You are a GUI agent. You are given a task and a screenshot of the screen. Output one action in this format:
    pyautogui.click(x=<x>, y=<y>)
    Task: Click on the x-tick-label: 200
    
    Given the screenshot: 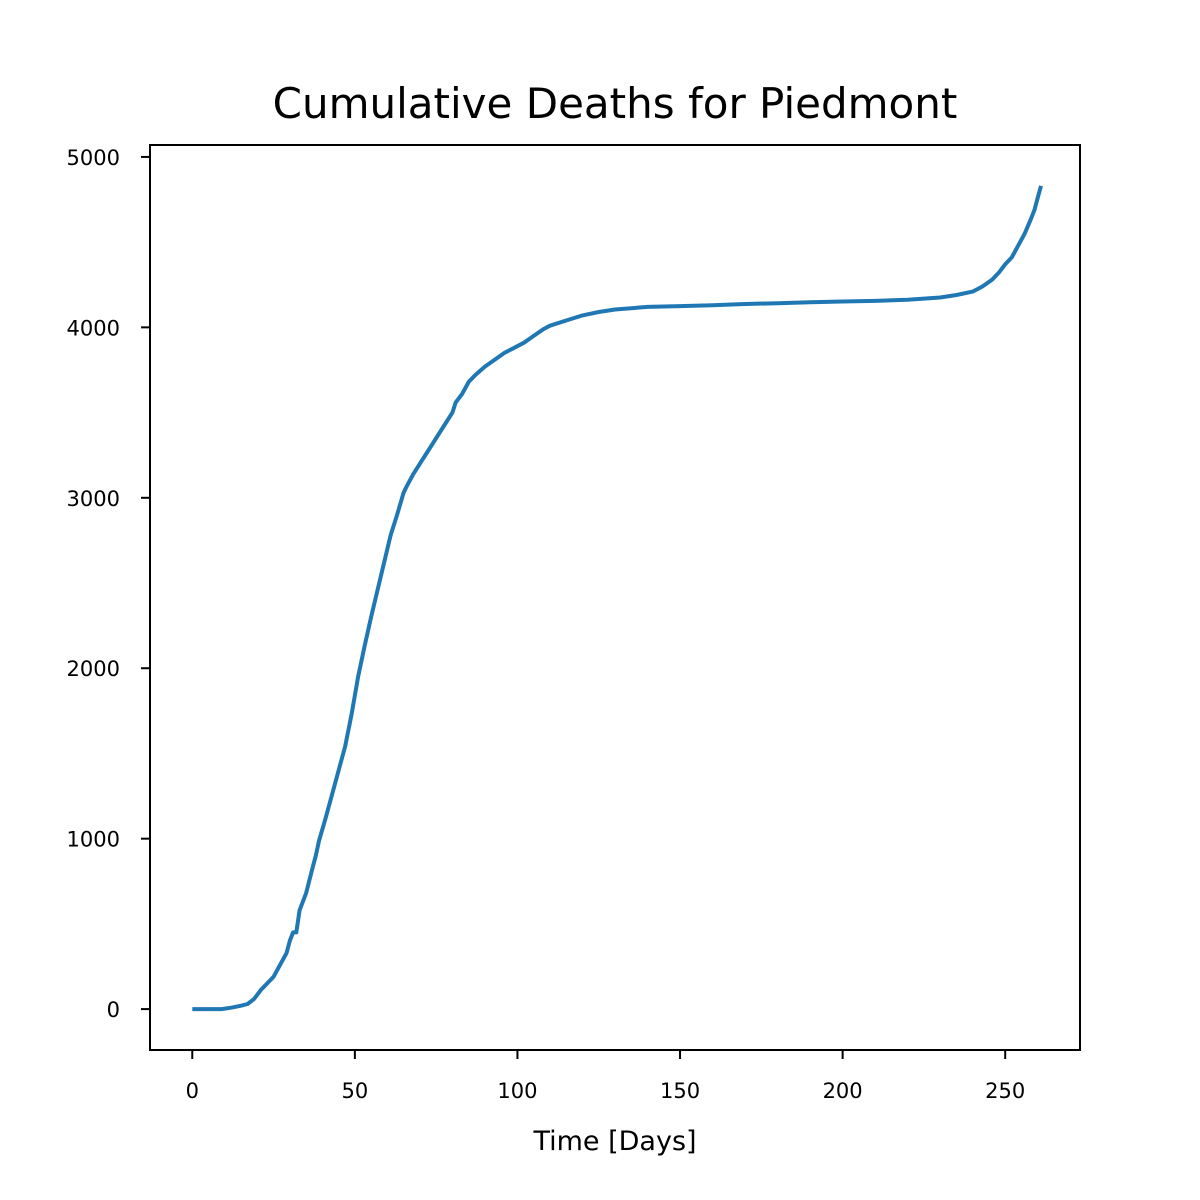 What is the action you would take?
    pyautogui.click(x=843, y=1091)
    